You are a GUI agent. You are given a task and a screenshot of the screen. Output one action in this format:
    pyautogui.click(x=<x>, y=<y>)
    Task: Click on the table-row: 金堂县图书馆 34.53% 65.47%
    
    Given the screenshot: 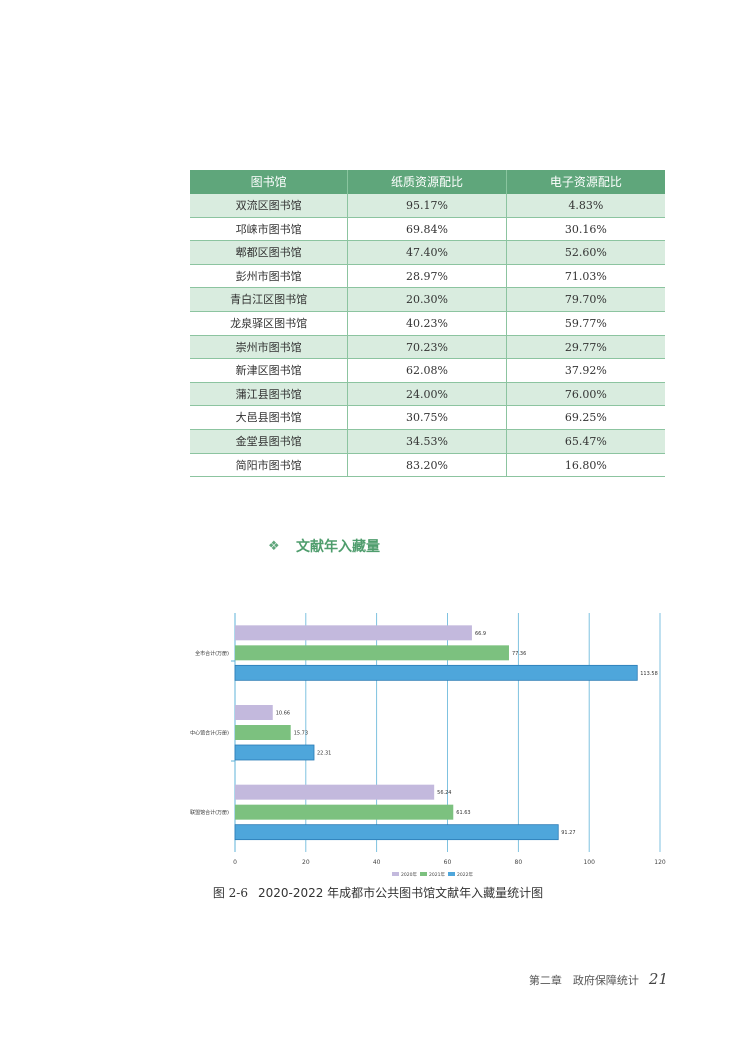 What is the action you would take?
    pyautogui.click(x=427, y=441)
    